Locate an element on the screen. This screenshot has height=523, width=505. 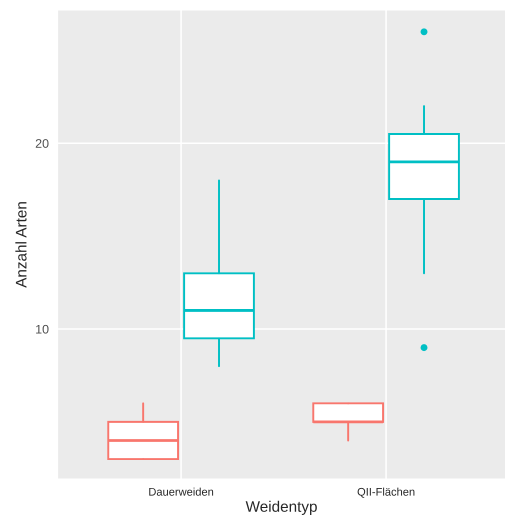
y-tick-label: 10 is located at coordinates (42, 329).